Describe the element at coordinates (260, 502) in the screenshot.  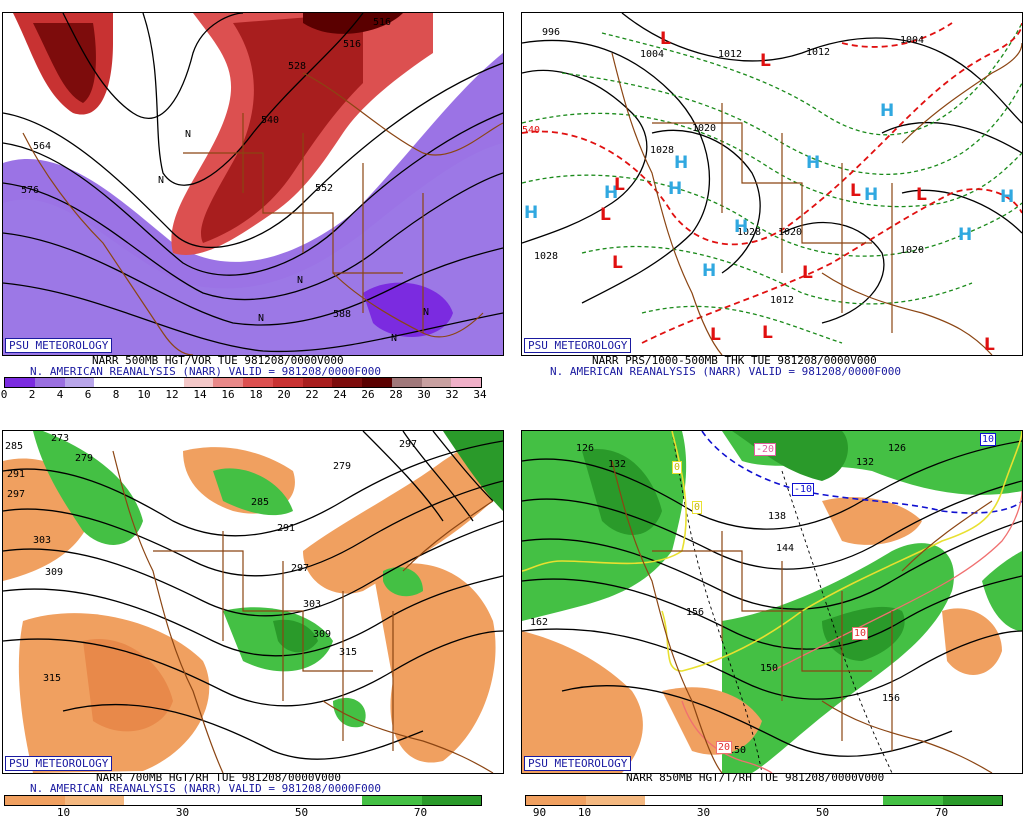
I see `contour-label: 285` at that location.